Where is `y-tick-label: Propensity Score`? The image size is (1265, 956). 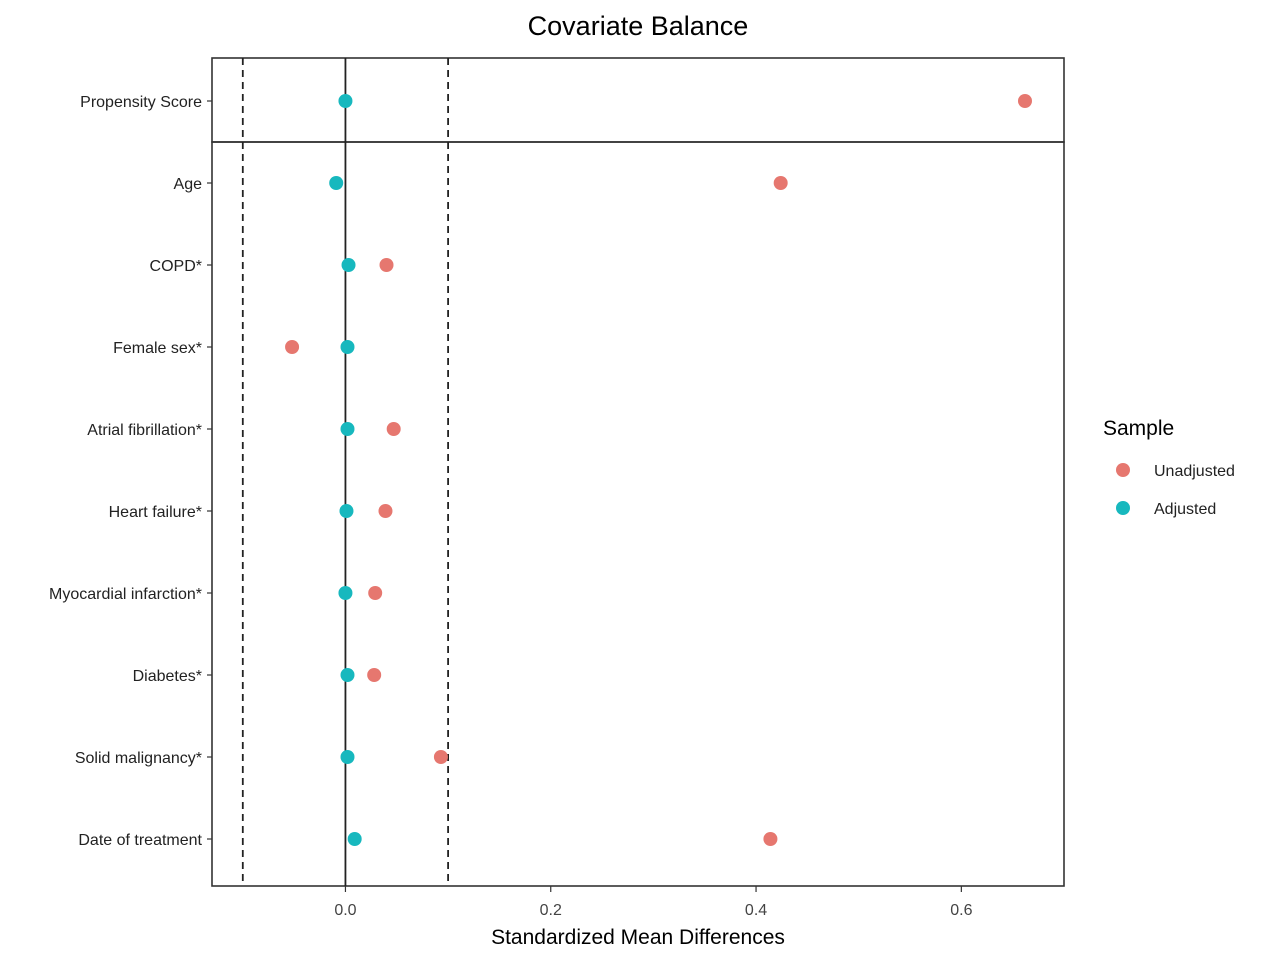 y-tick-label: Propensity Score is located at coordinates (141, 102).